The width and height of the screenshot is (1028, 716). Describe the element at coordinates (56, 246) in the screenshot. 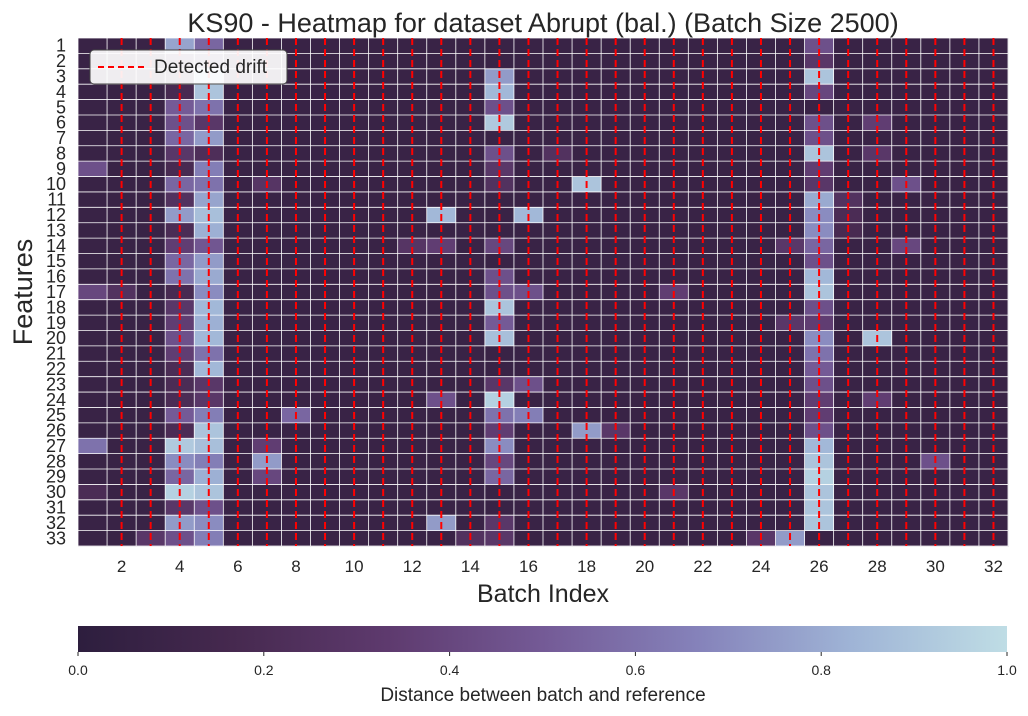

I see `y-tick-label: 14` at that location.